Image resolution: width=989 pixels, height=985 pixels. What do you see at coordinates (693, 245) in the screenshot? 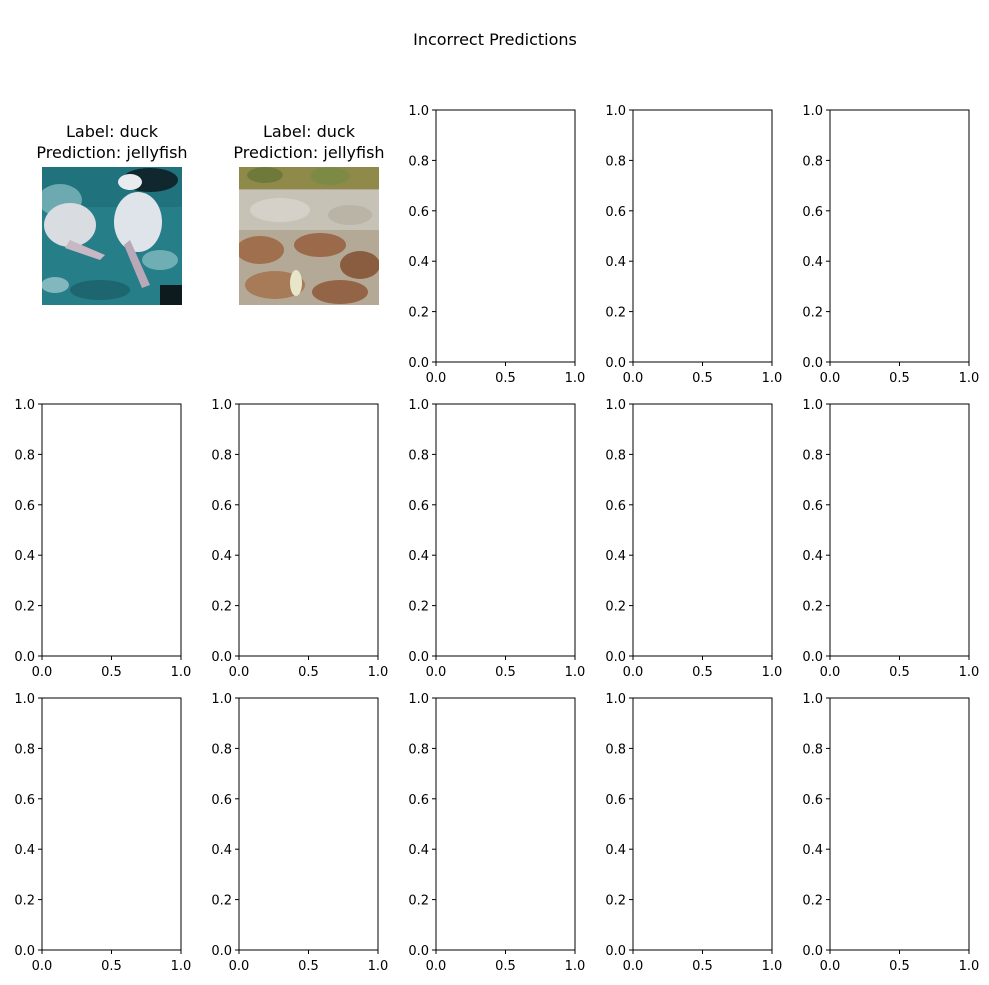
I see `empty-axes-2: 0.0 0.2 0.4 0.6 0.8 1.0 0.0 0.5 1.0` at bounding box center [693, 245].